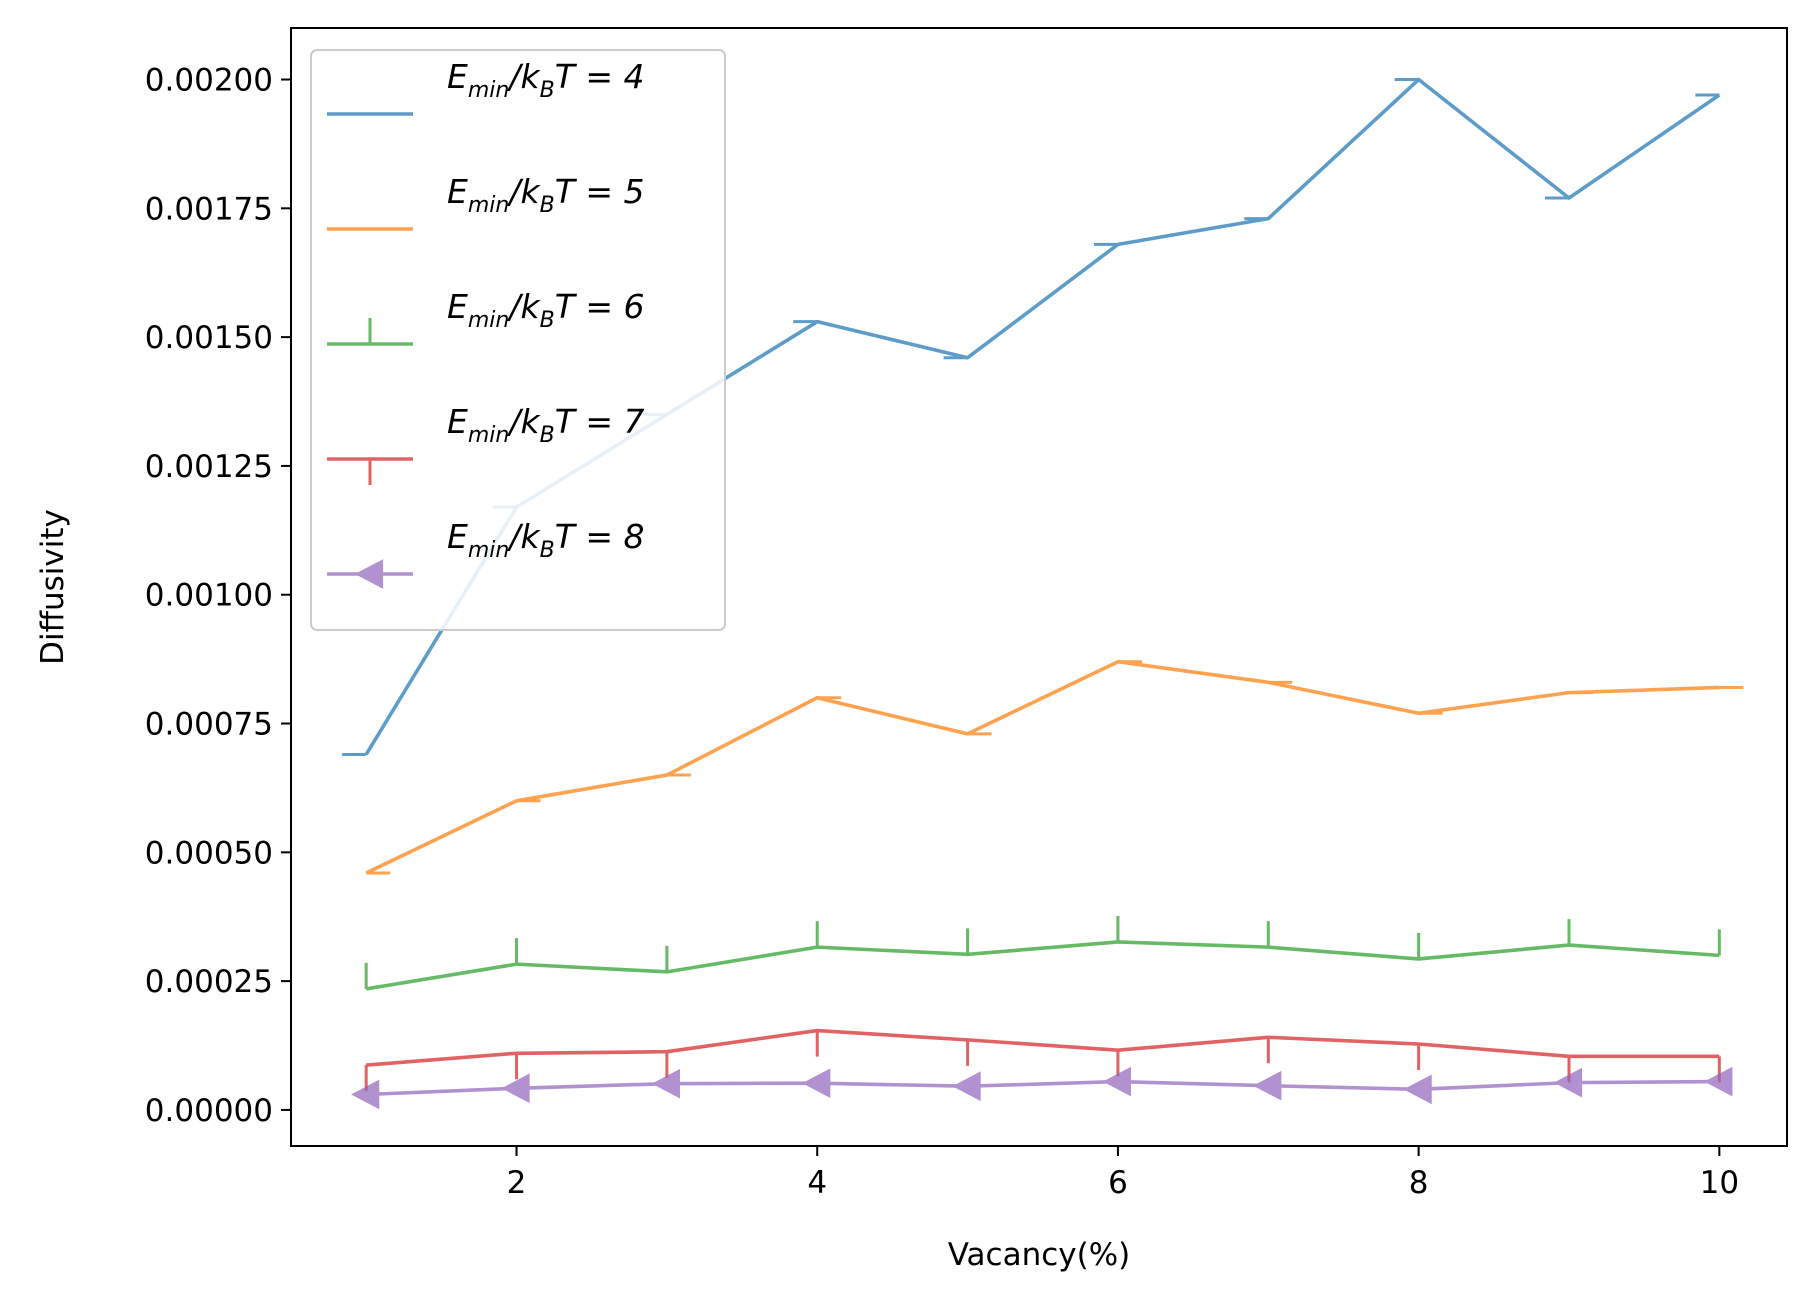  I want to click on x-tick-label-2: 6, so click(1118, 1183).